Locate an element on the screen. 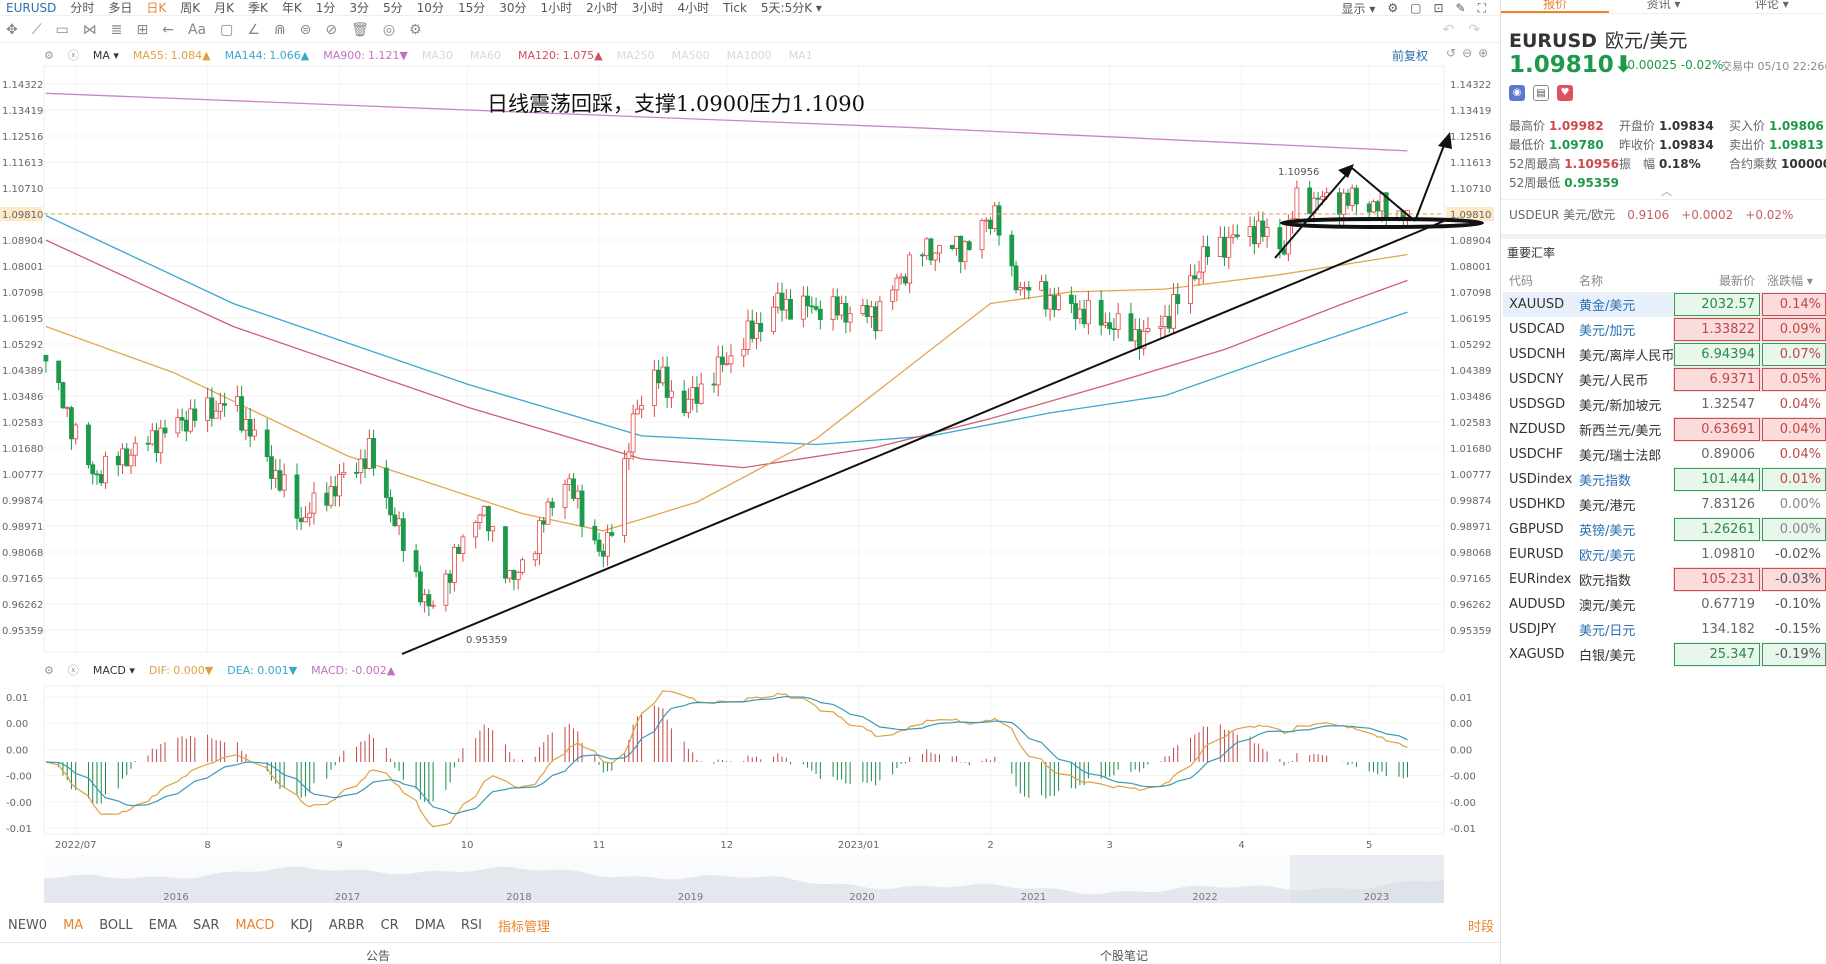 This screenshot has width=1826, height=964. fullscreen-icon: ⛶ is located at coordinates (1481, 7).